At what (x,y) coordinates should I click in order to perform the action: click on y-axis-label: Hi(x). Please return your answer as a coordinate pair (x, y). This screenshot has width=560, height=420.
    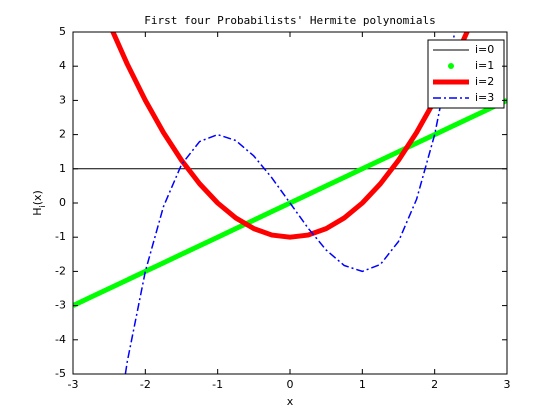
    Looking at the image, I should click on (39, 203).